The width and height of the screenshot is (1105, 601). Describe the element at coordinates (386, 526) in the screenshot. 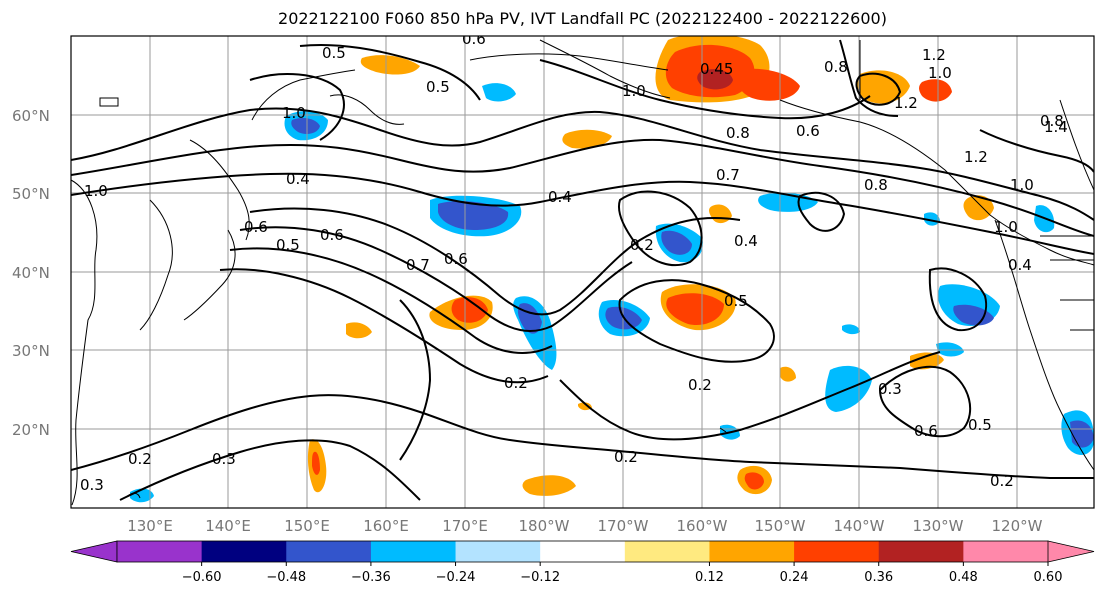

I see `lon-label: 160°E` at that location.